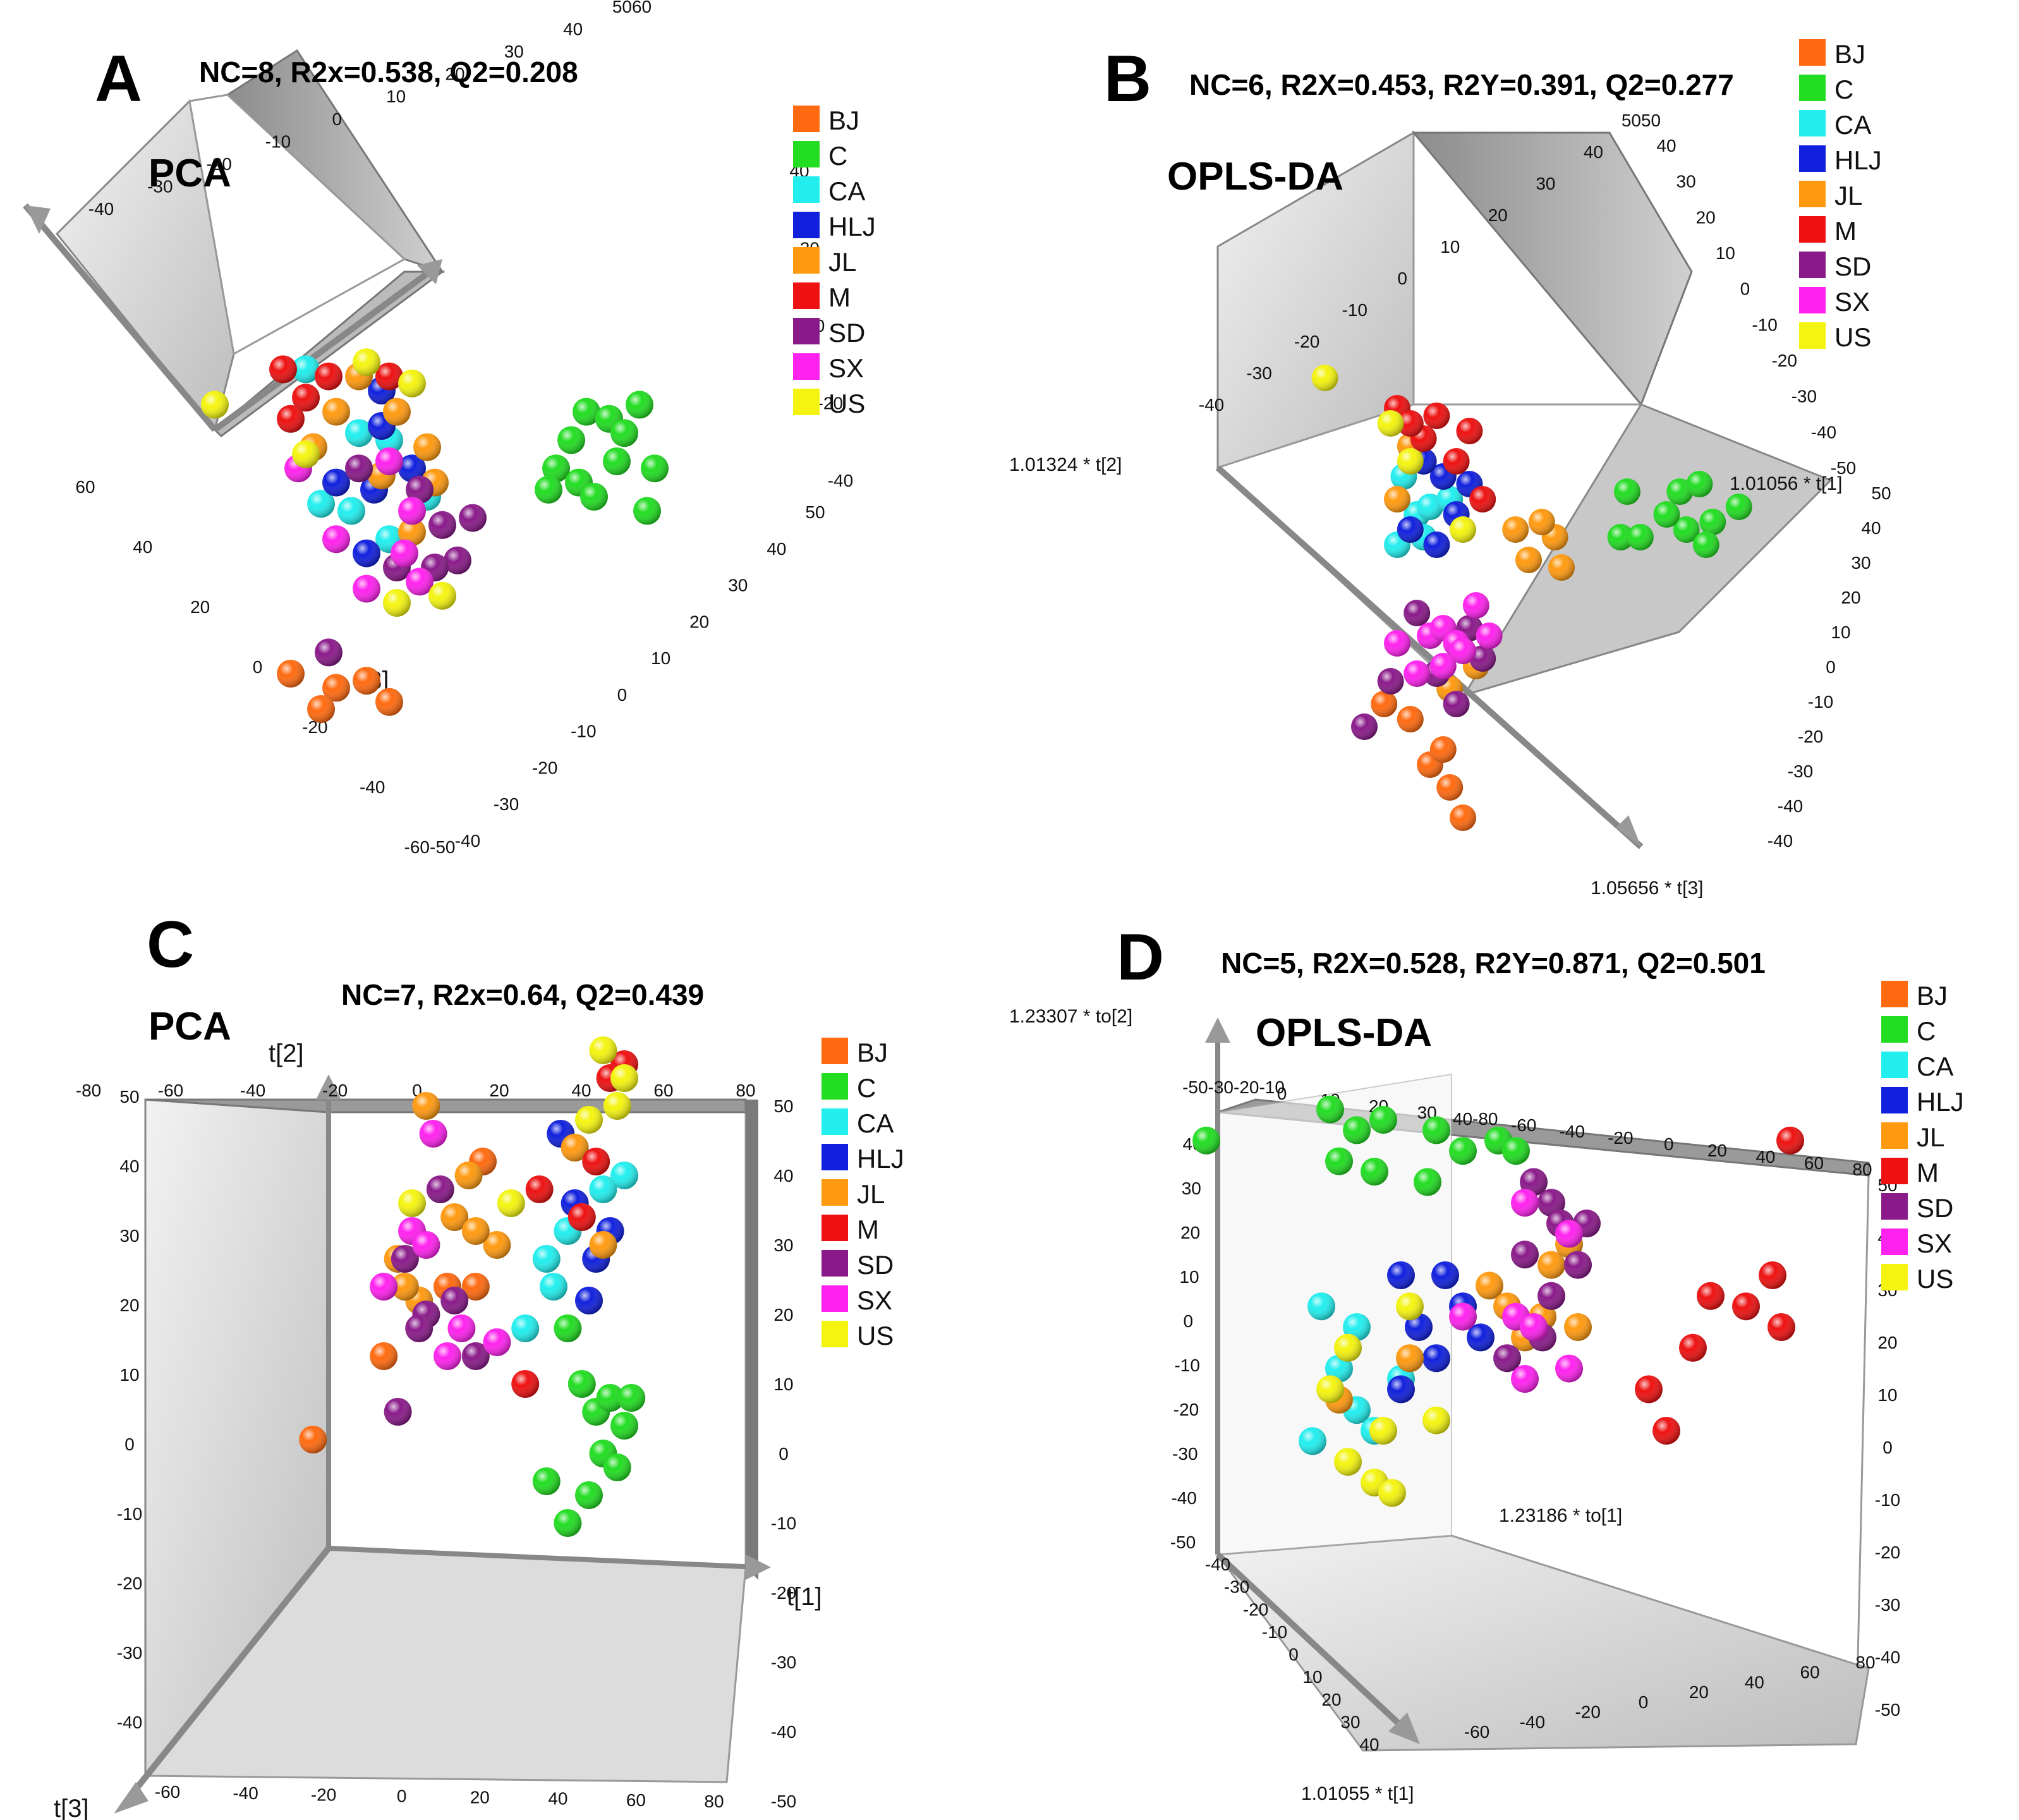  What do you see at coordinates (1498, 215) in the screenshot?
I see `tick-left_upper-6: 20` at bounding box center [1498, 215].